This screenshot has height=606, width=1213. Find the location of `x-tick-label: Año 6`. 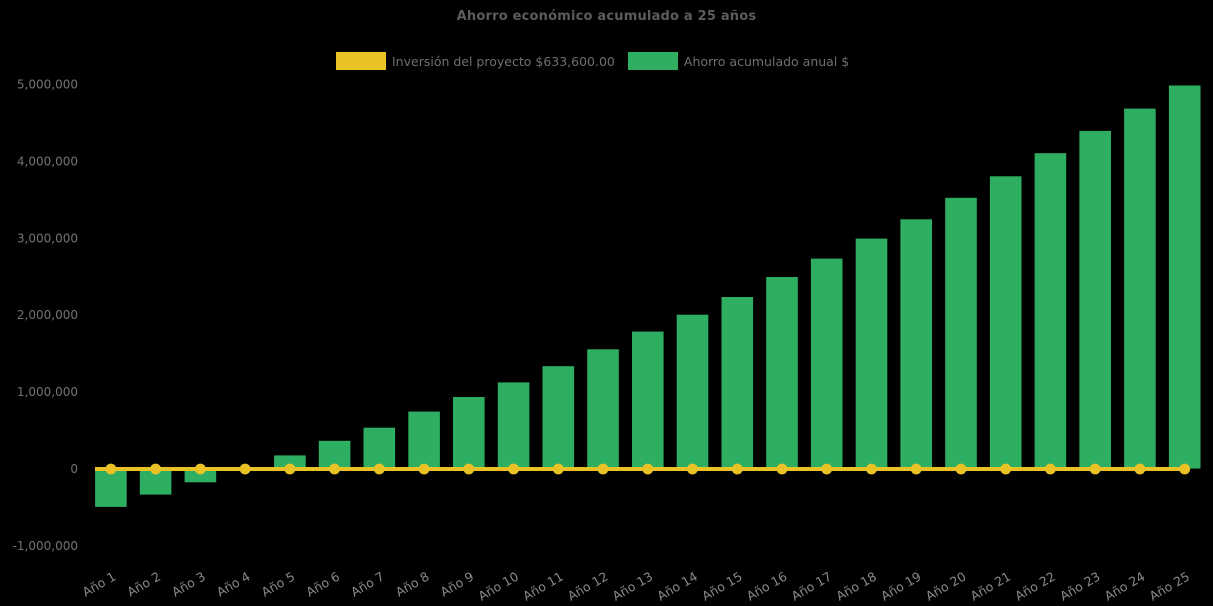

x-tick-label: Año 6 is located at coordinates (322, 584).